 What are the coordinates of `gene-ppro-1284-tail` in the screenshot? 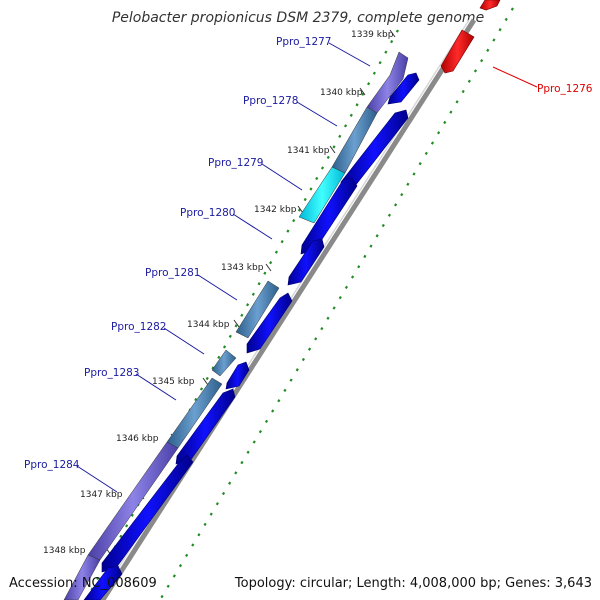 It's located at (82, 577).